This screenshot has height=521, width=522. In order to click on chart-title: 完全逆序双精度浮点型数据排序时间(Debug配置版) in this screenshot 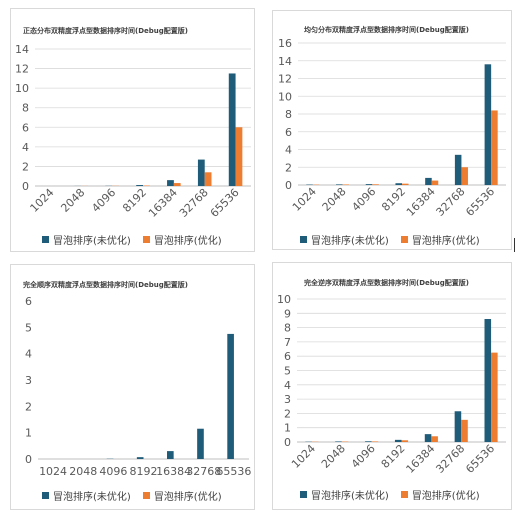, I will do `click(386, 283)`.